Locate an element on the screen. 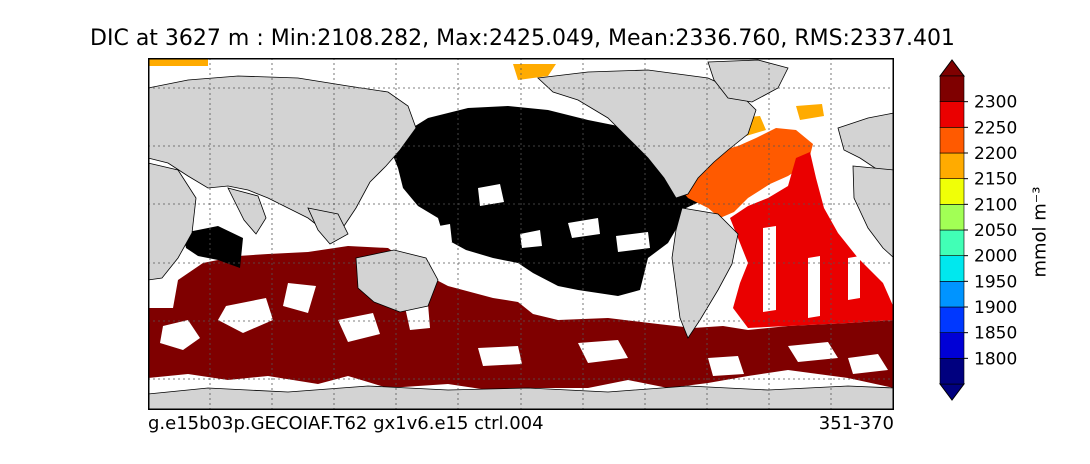 Image resolution: width=1090 pixels, height=464 pixels. colorbar-tick-label: 2250 is located at coordinates (995, 128).